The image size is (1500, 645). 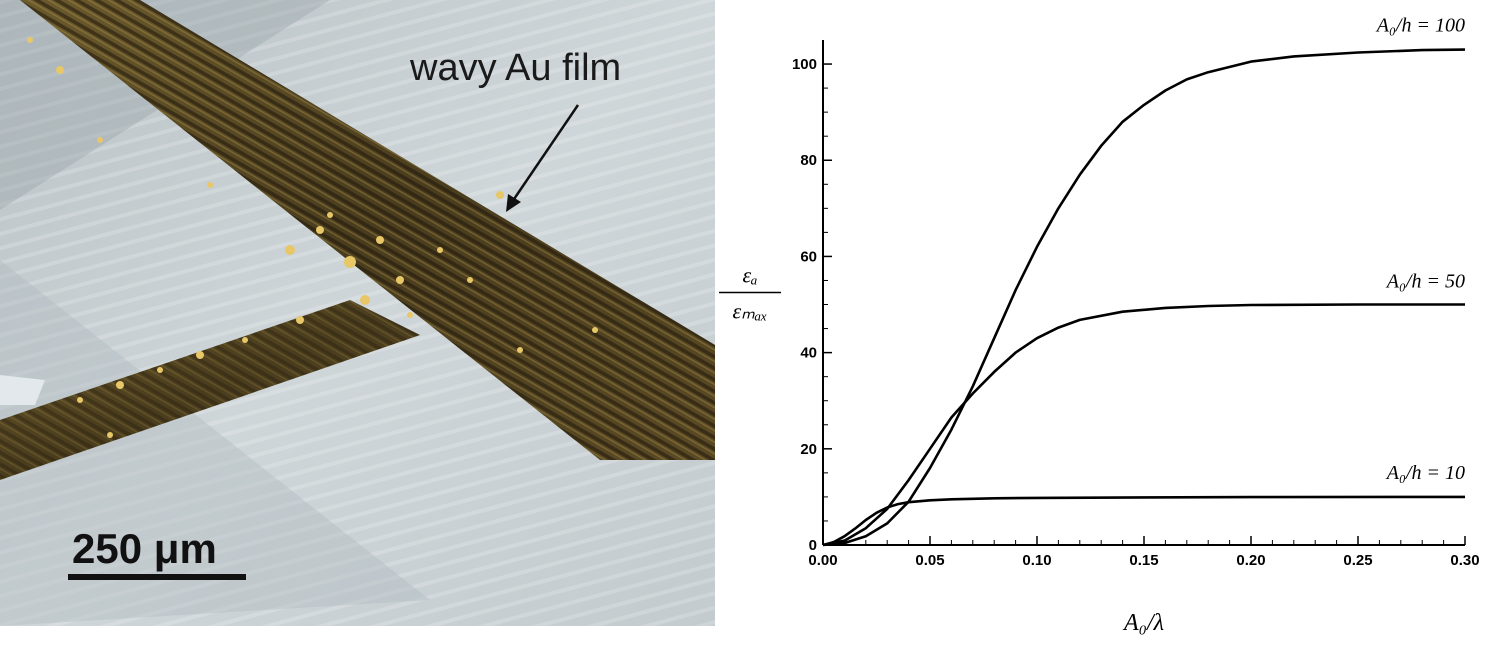 I want to click on series-line, so click(x=1144, y=521).